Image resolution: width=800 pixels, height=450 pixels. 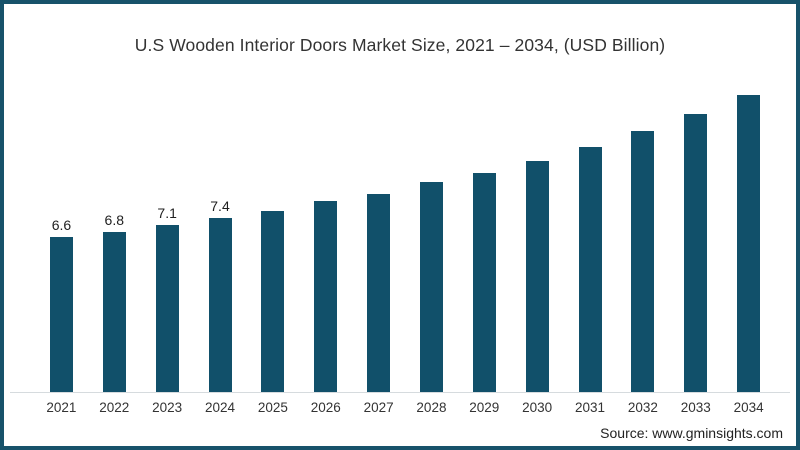 What do you see at coordinates (61, 407) in the screenshot?
I see `x-tick-2021: 2021` at bounding box center [61, 407].